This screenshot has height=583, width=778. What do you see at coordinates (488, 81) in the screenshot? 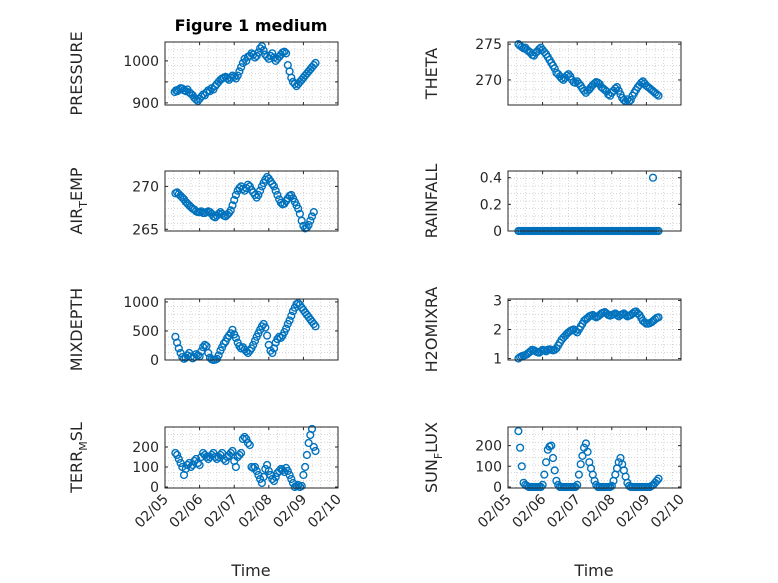
I see `y-tick-label: 270` at bounding box center [488, 81].